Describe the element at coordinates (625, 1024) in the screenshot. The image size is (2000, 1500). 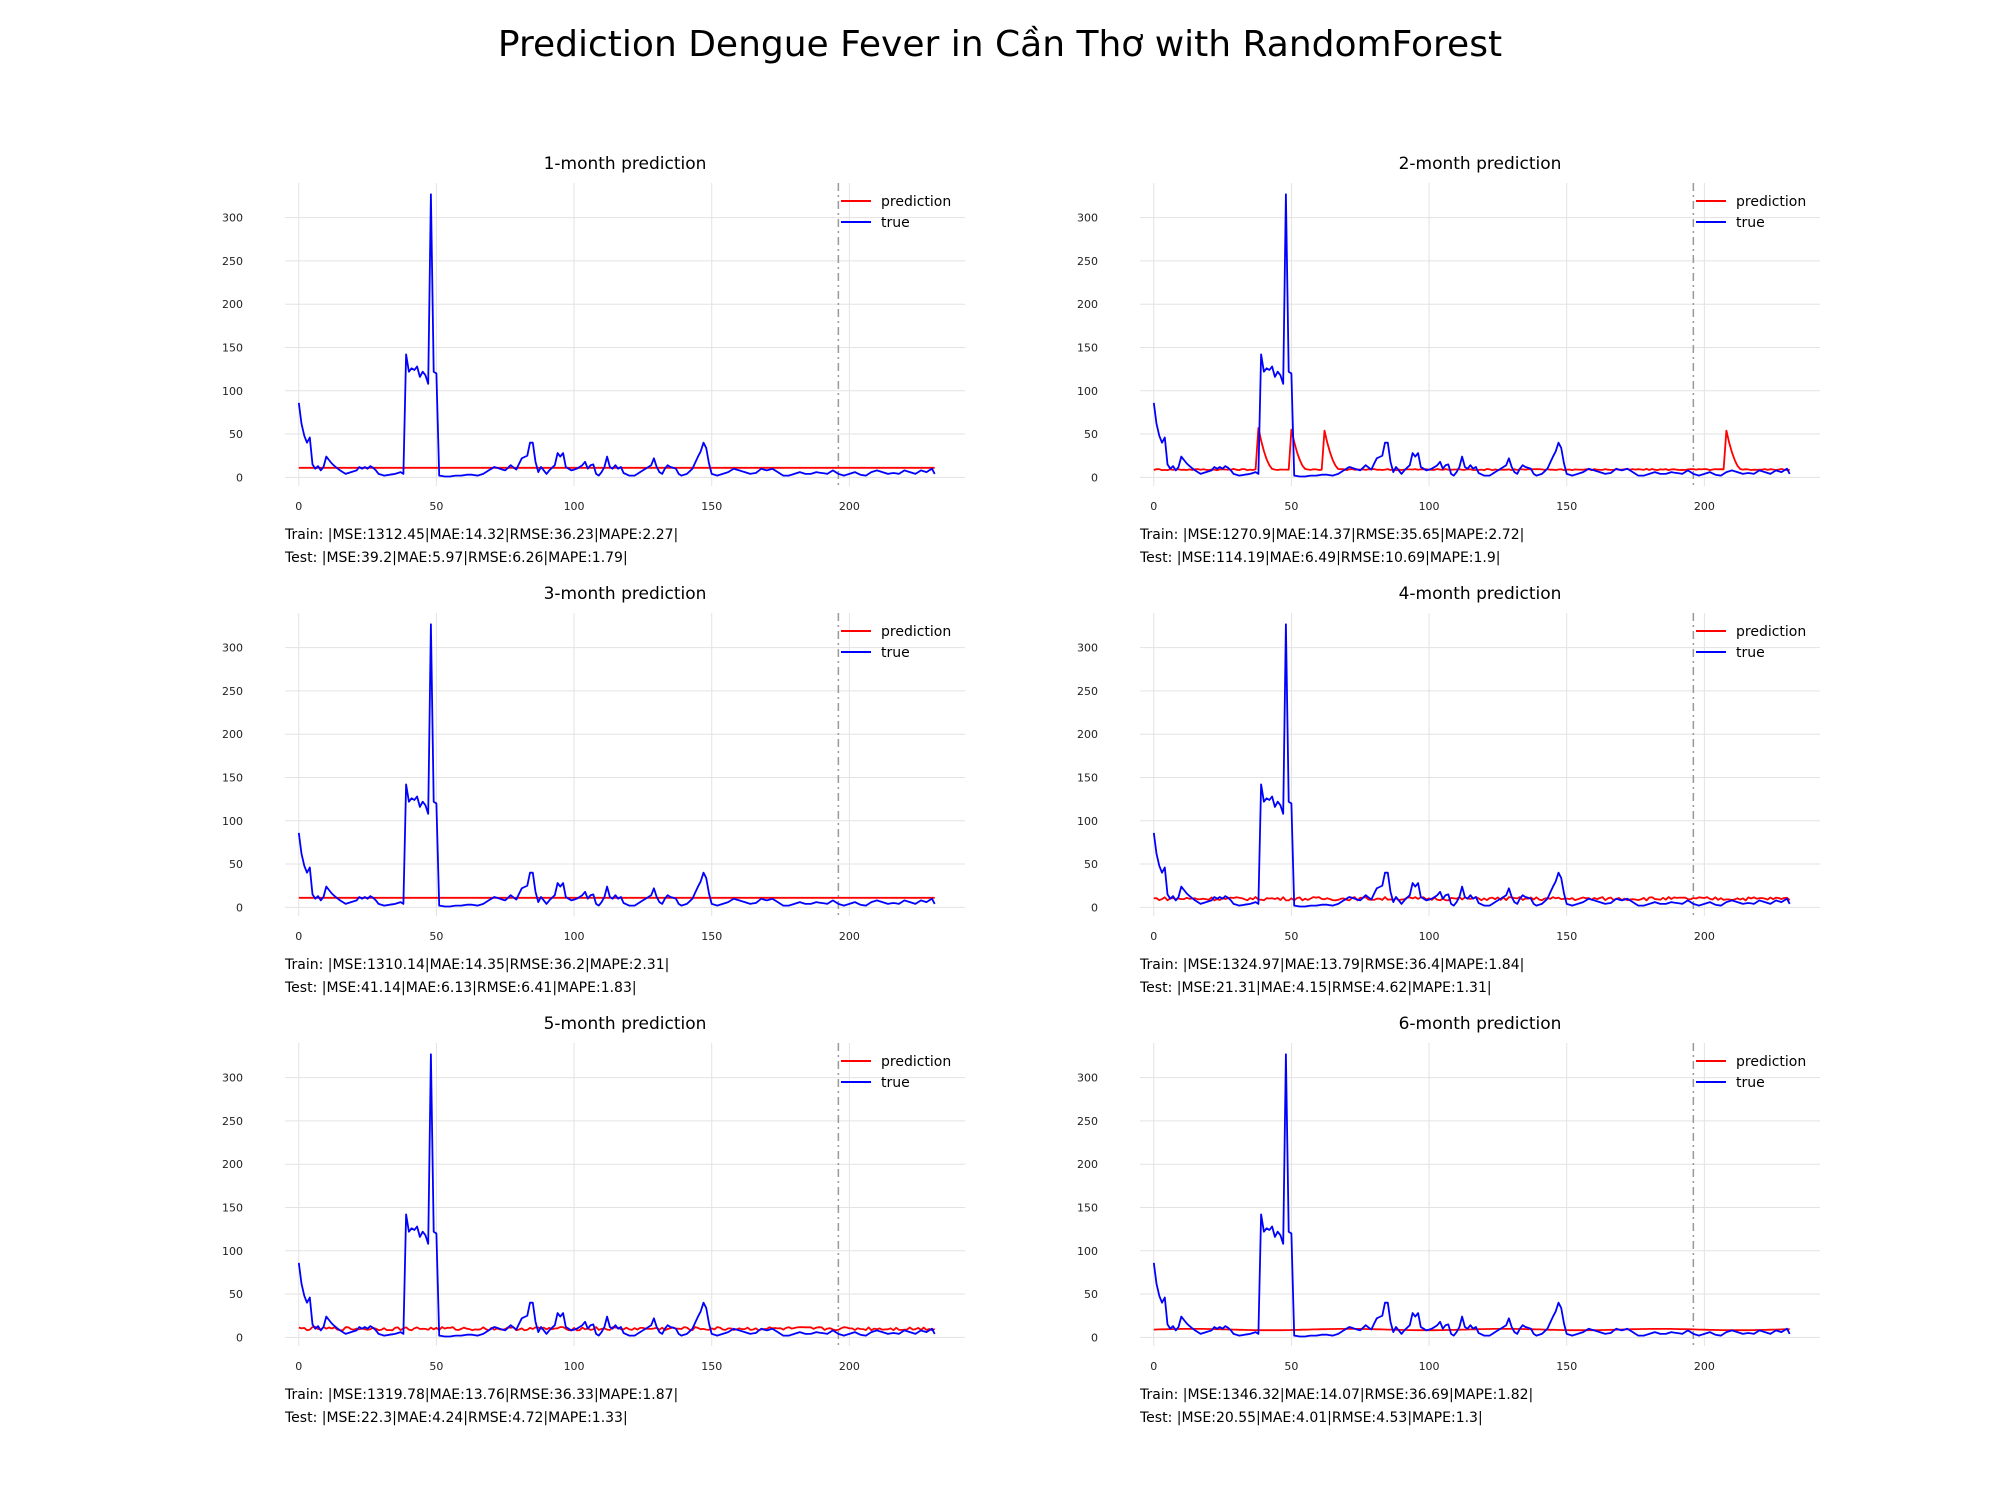
I see `panel-title: 5-month prediction` at that location.